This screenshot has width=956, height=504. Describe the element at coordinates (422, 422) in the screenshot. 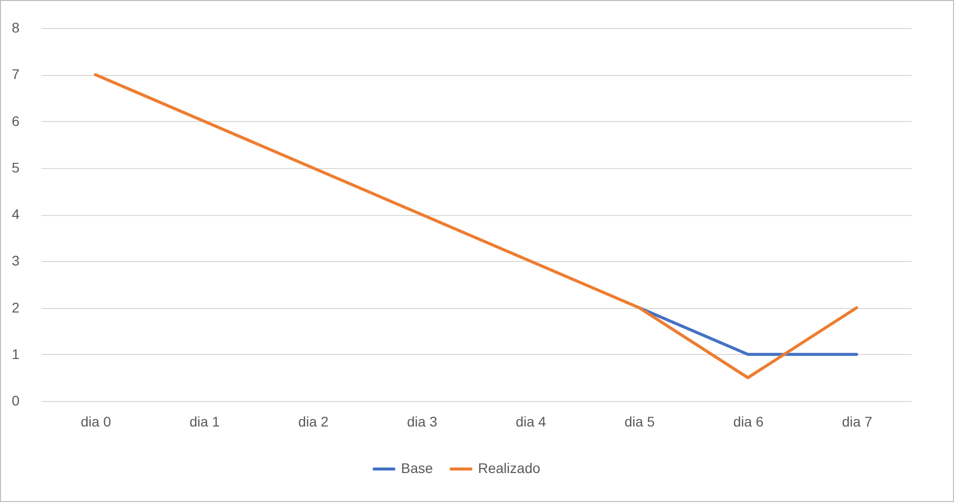

I see `x-tick-label: dia 3` at that location.